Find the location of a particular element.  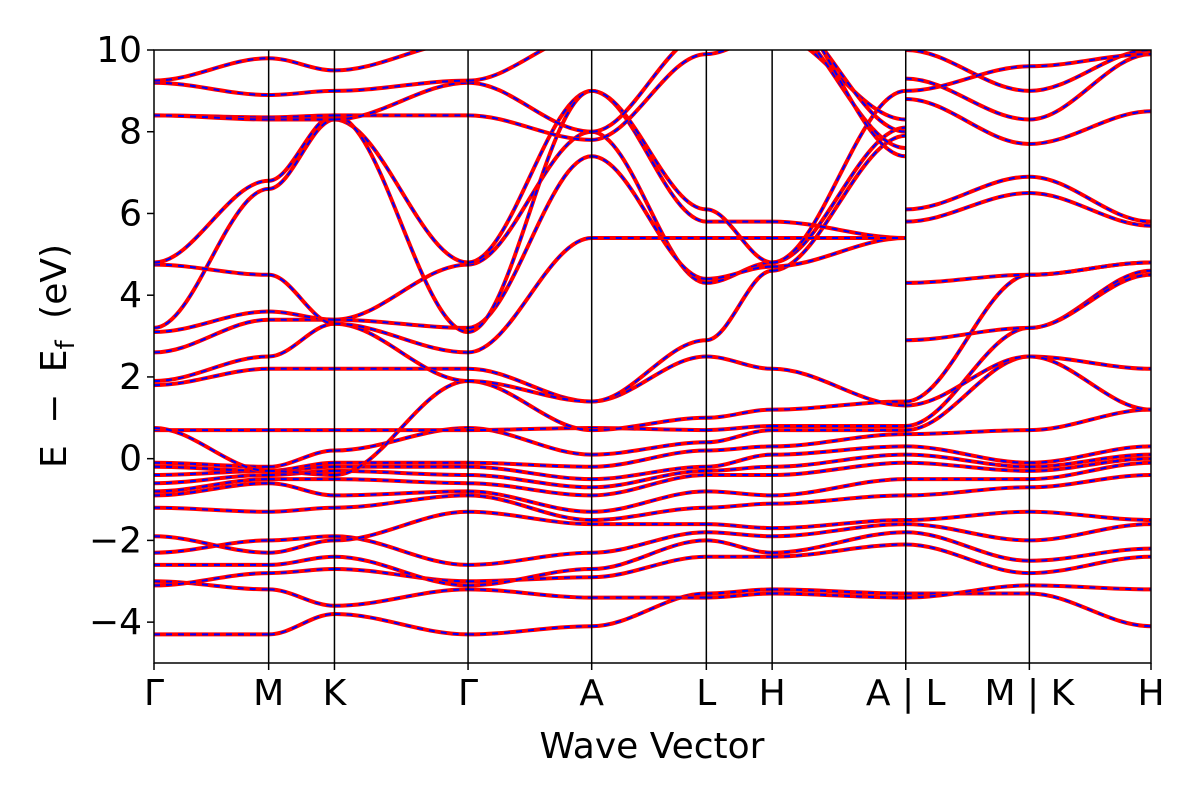

x-tick-label-8: M | K is located at coordinates (1030, 693).